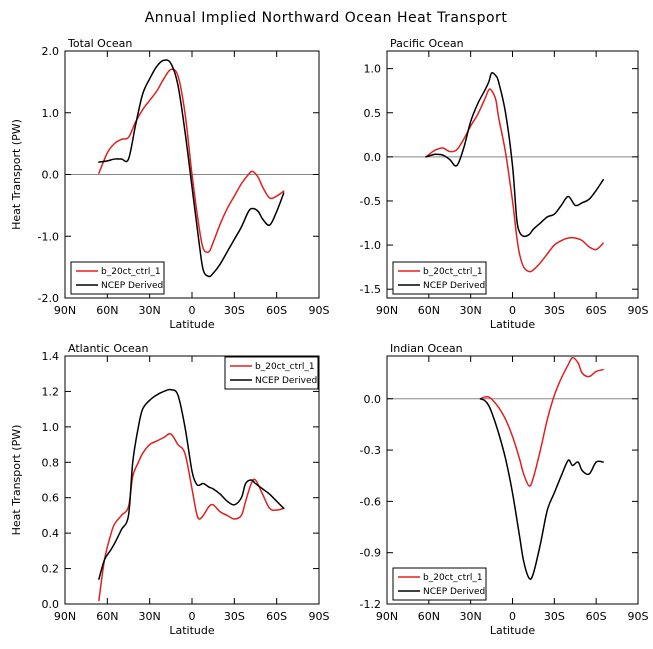  What do you see at coordinates (51, 356) in the screenshot?
I see `y-tick-label: 1.4` at bounding box center [51, 356].